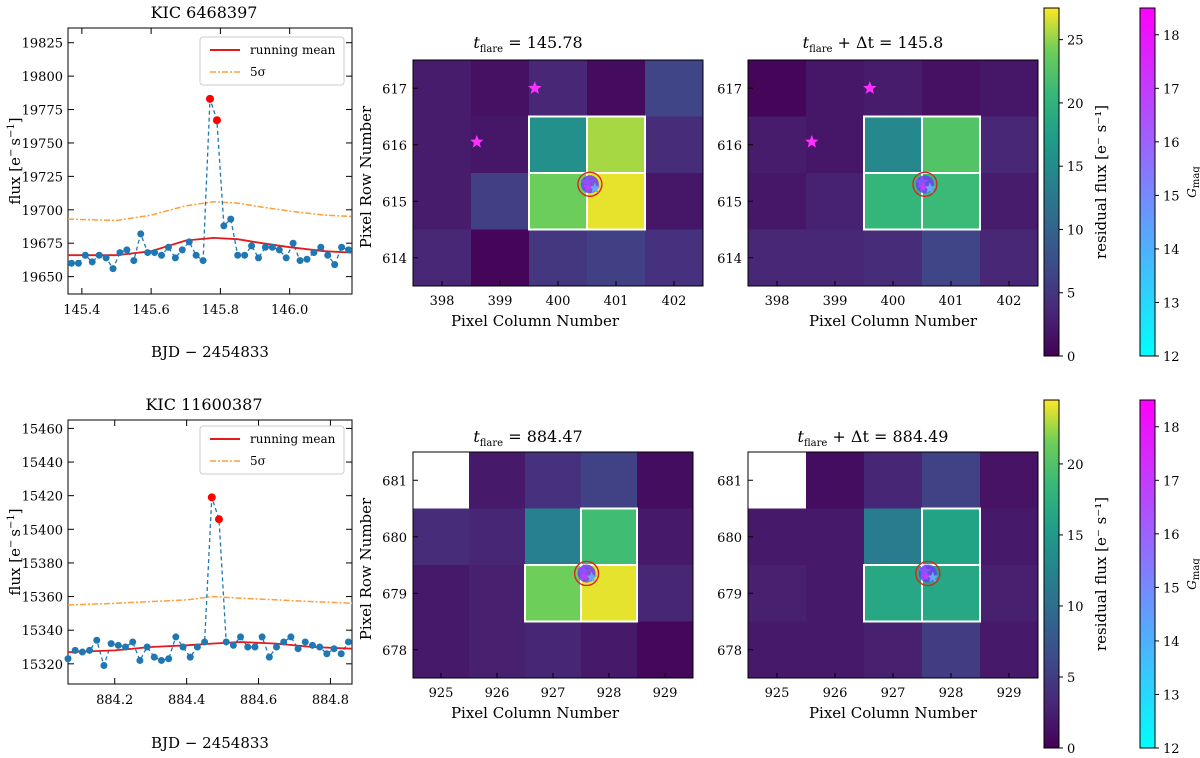 This screenshot has width=1200, height=758. What do you see at coordinates (1169, 578) in the screenshot?
I see `colorbar-gmag-2: 12 13 14 15 16 17 18 Gmag` at bounding box center [1169, 578].